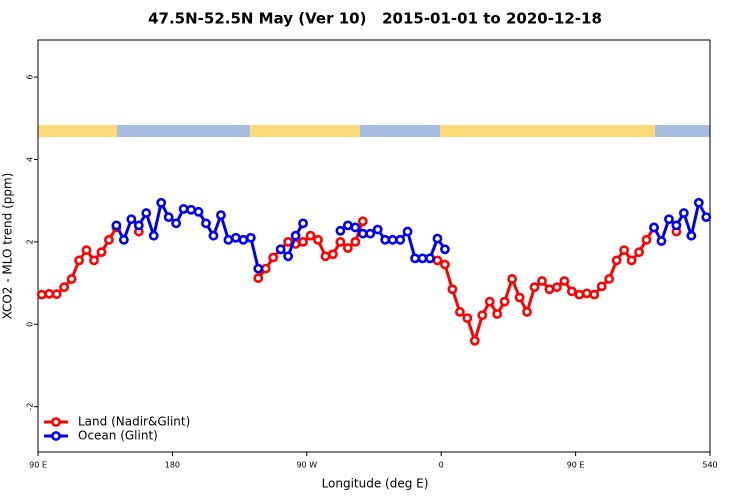 The width and height of the screenshot is (750, 504). I want to click on legend: Land (Nadir&Glint)Ocean (Glint), so click(117, 429).